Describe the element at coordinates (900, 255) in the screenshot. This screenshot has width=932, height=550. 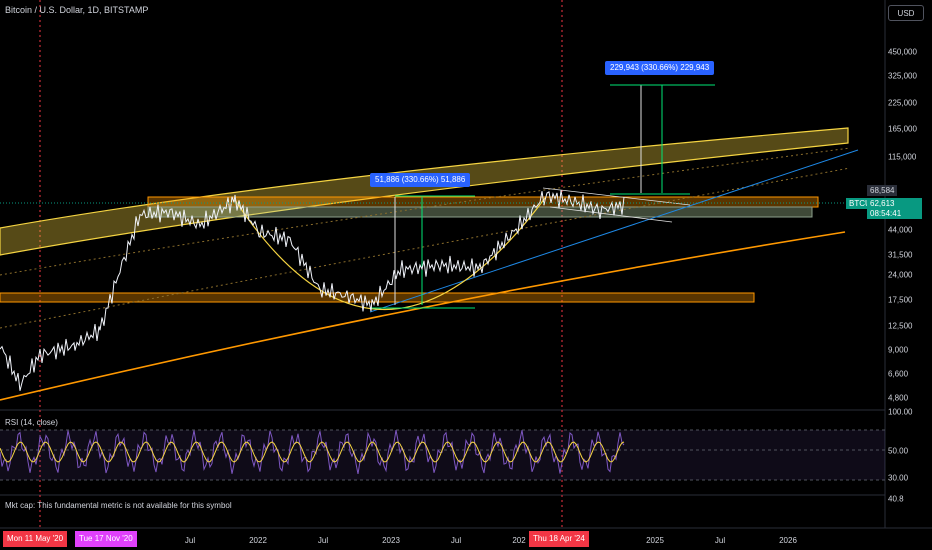
I see `price-axis-label: 31,500` at that location.